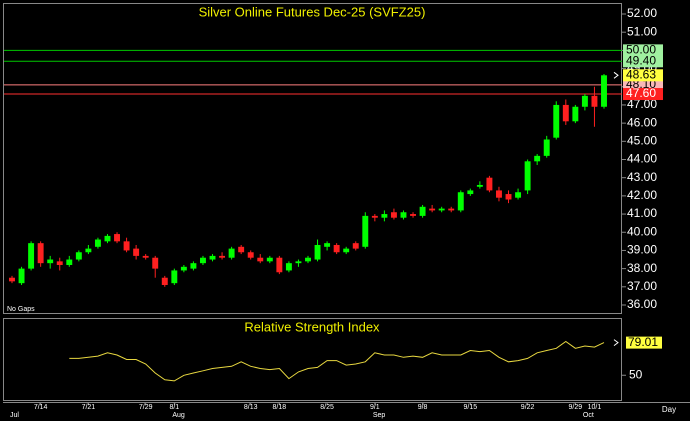 The image size is (690, 421). What do you see at coordinates (471, 407) in the screenshot?
I see `x-tick-label: 9/15` at bounding box center [471, 407].